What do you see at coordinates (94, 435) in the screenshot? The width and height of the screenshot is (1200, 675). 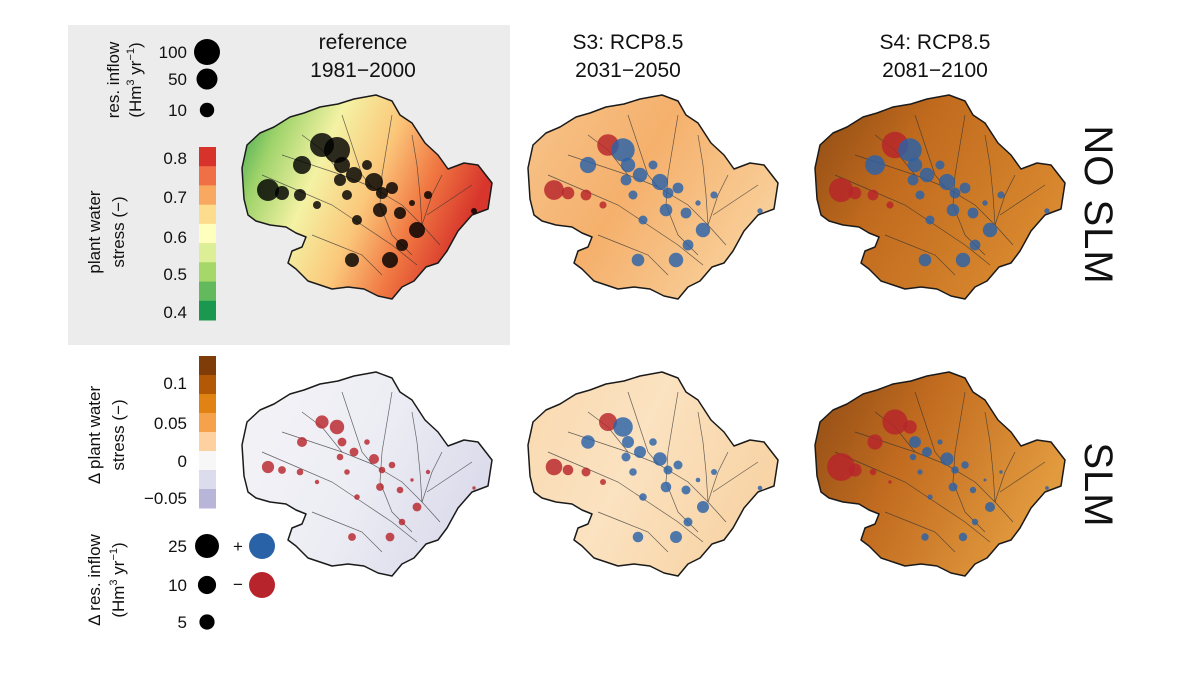 I see `delta-stress-legend-title-line1: Δ plant water` at bounding box center [94, 435].